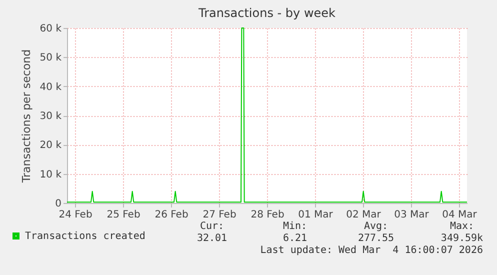  Describe the element at coordinates (376, 226) in the screenshot. I see `text: Avg:` at that location.